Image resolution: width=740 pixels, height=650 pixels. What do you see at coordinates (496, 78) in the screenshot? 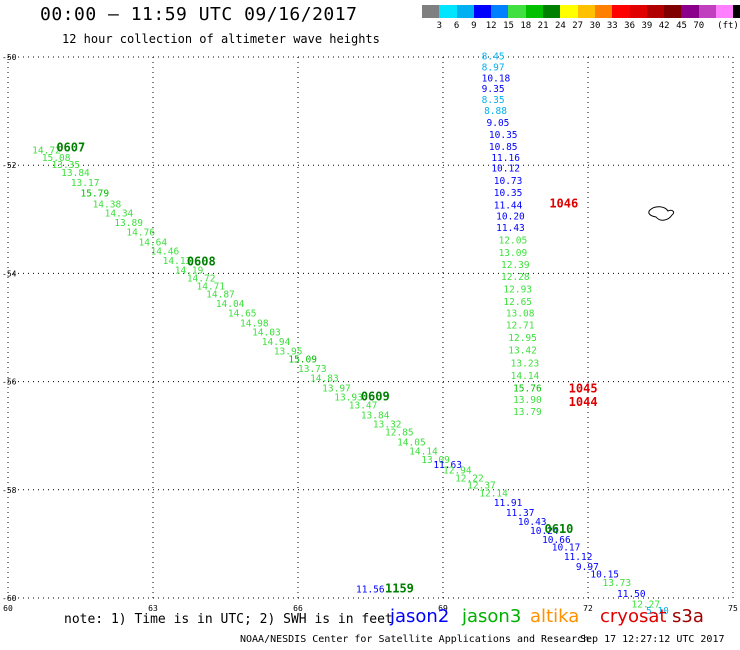
I see `wave-height-label: 10.18` at bounding box center [496, 78].